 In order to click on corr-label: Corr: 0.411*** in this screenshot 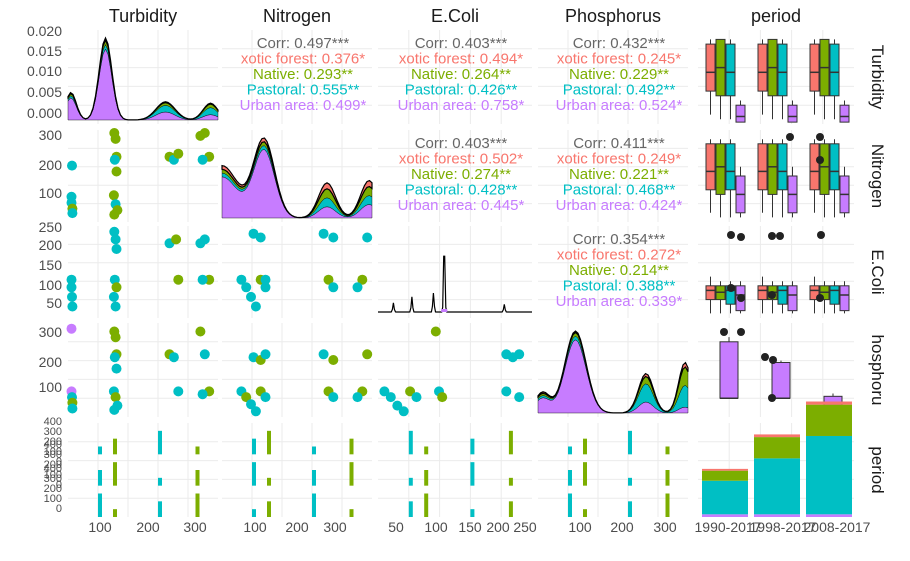, I will do `click(619, 143)`.